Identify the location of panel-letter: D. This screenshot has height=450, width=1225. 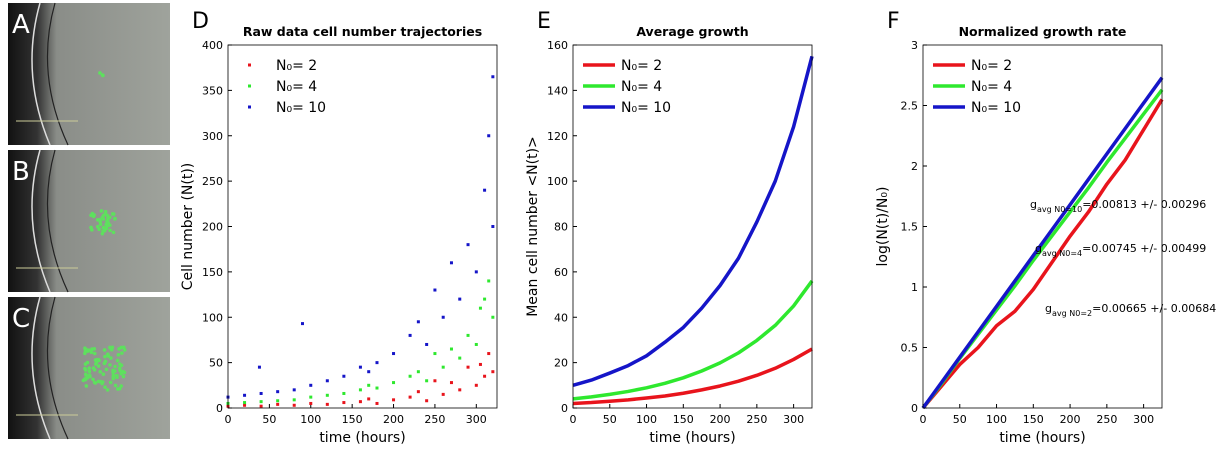
(200, 21).